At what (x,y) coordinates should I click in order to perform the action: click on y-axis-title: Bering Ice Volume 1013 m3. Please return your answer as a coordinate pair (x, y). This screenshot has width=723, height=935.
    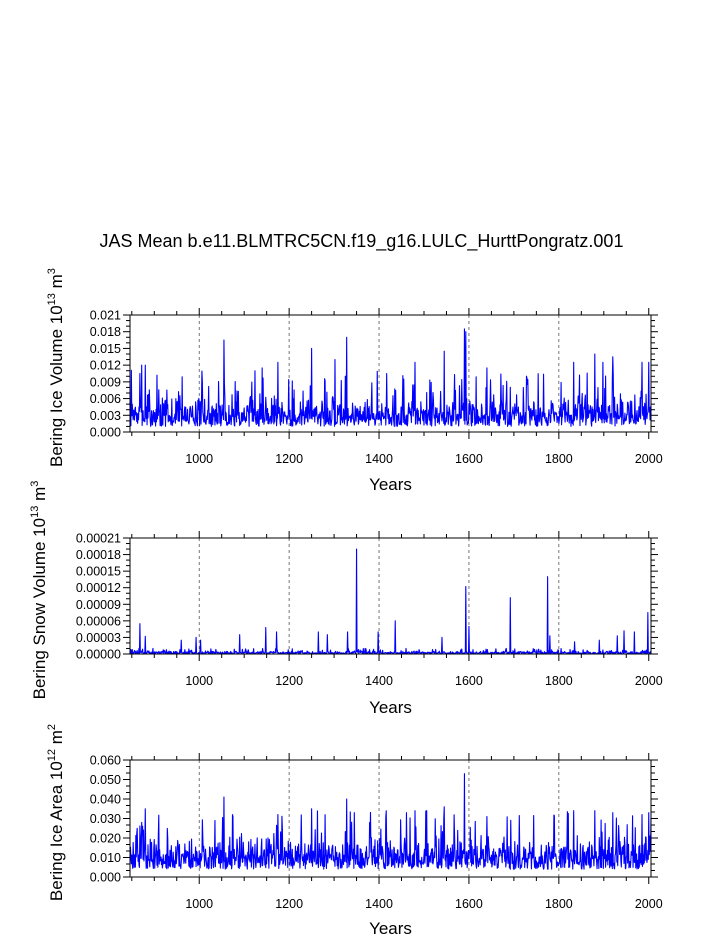
    Looking at the image, I should click on (56, 367).